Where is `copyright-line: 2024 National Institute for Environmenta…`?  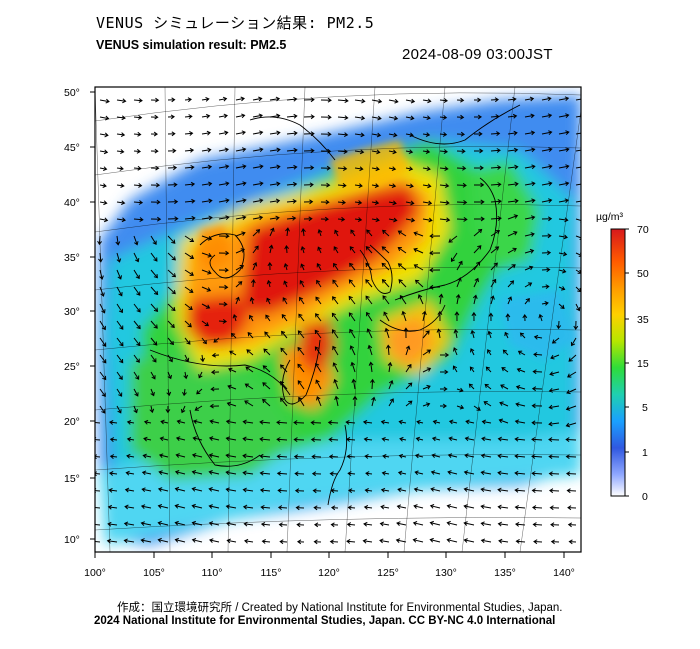 copyright-line: 2024 National Institute for Environmenta… is located at coordinates (325, 621).